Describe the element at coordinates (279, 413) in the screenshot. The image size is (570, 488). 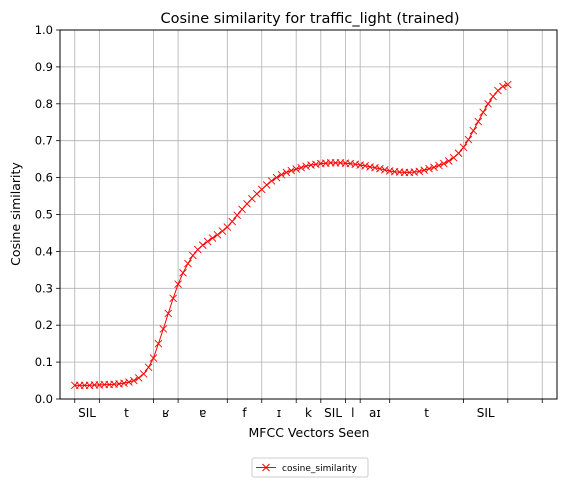
I see `x-segment-label: ɪ` at that location.